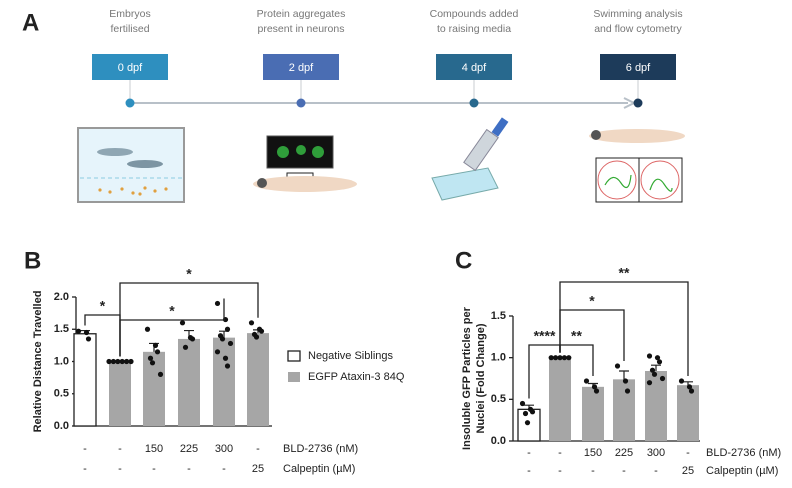  I want to click on step-caption: Swimming analysis, so click(637, 14).